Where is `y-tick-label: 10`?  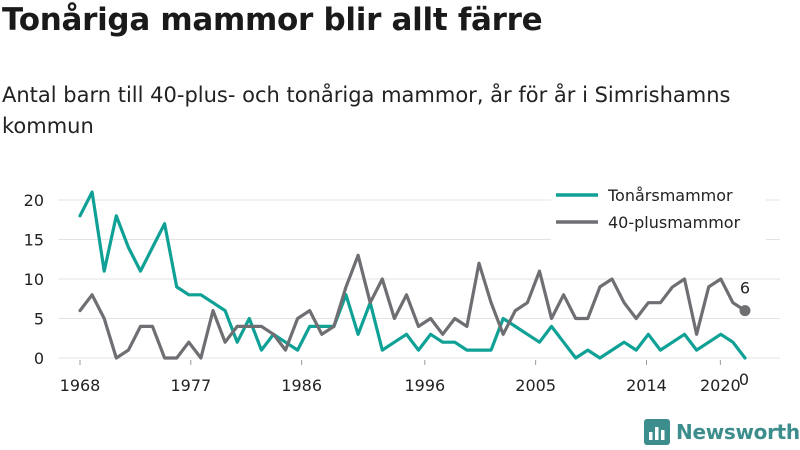
y-tick-label: 10 is located at coordinates (34, 279).